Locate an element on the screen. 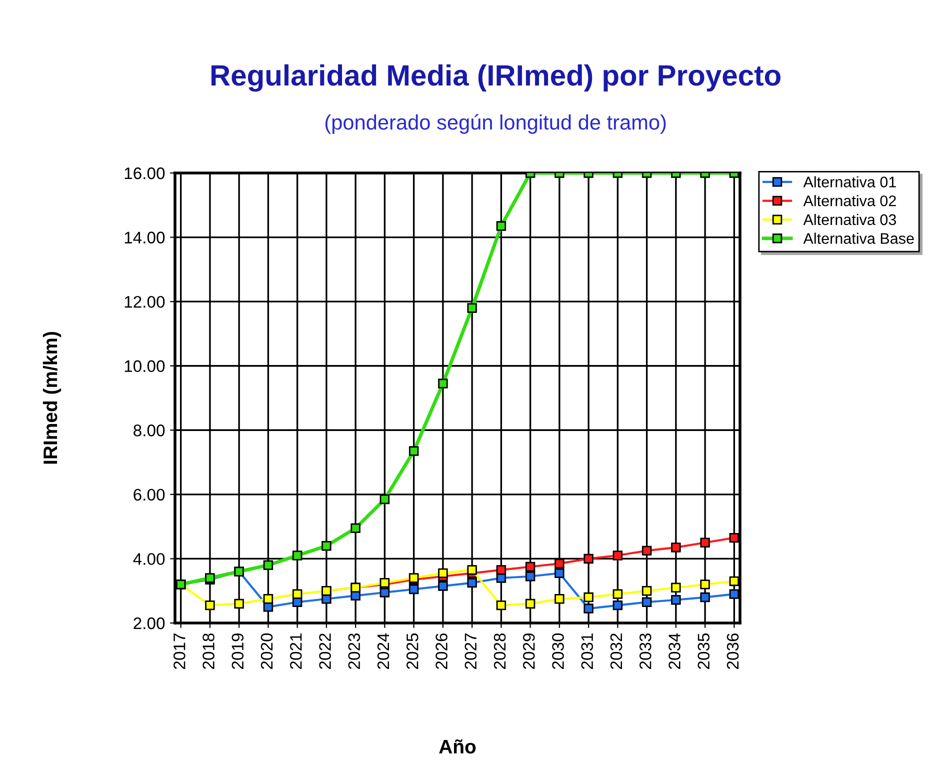  y-tick-label: 4.00 is located at coordinates (149, 559).